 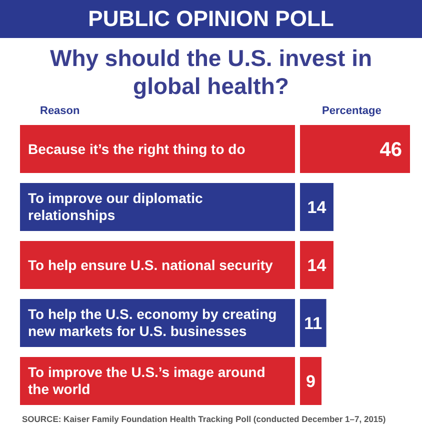 I want to click on data-label: 9, so click(x=311, y=381).